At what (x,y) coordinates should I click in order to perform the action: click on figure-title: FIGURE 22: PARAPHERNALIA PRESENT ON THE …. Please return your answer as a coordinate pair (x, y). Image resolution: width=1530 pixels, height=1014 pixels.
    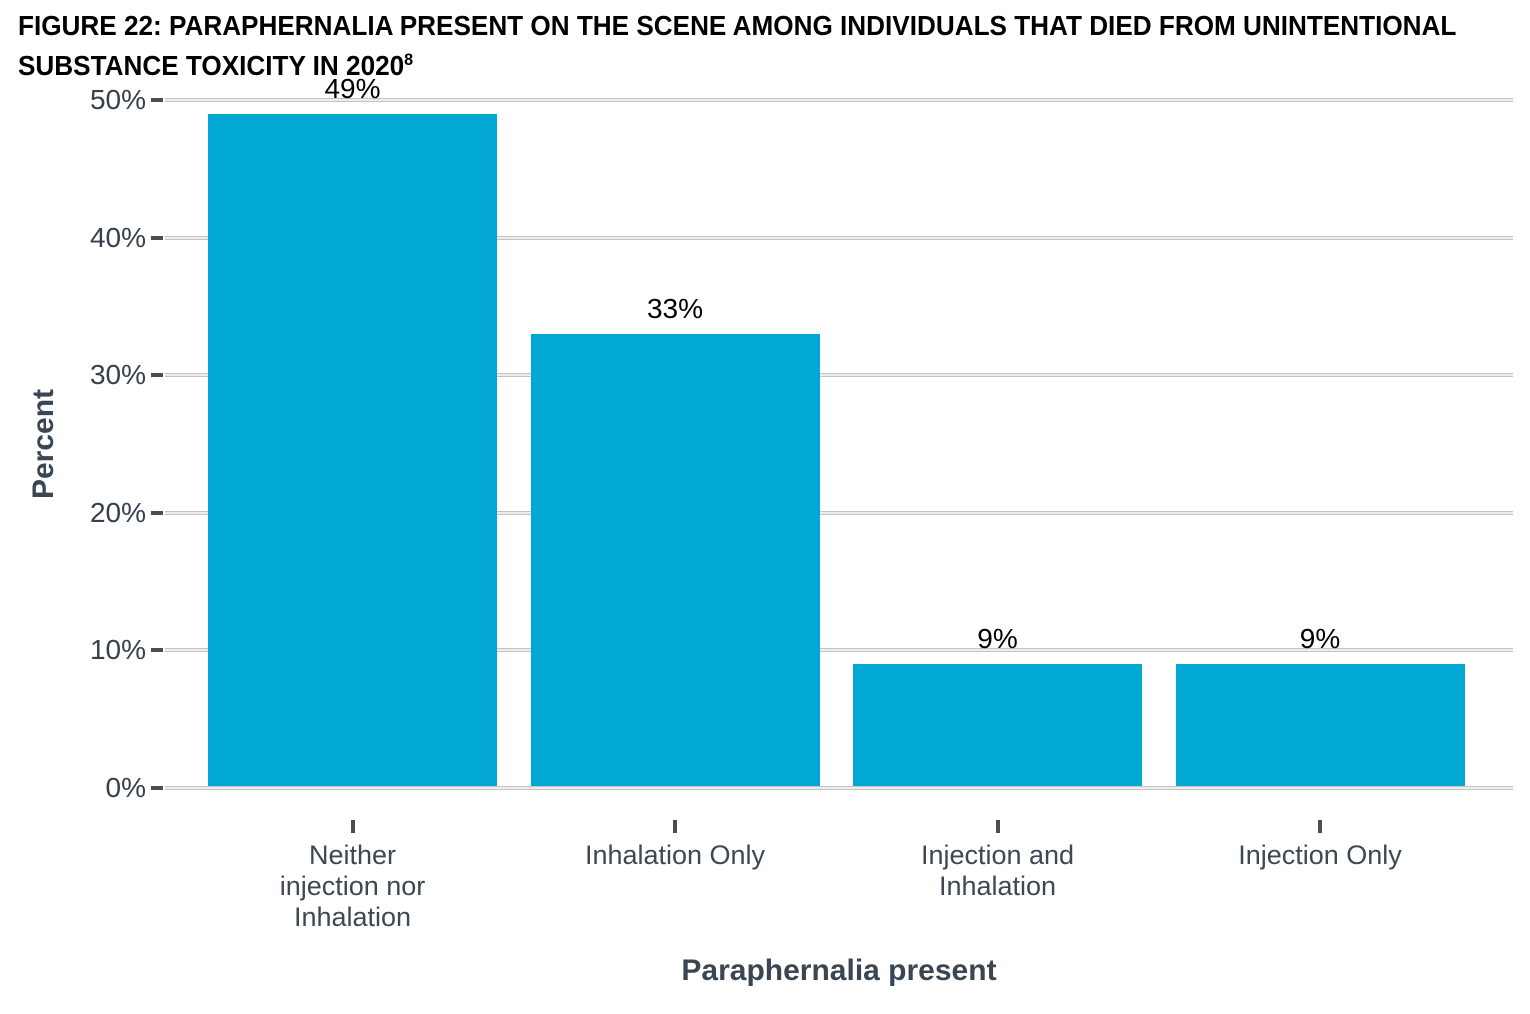
    Looking at the image, I should click on (737, 46).